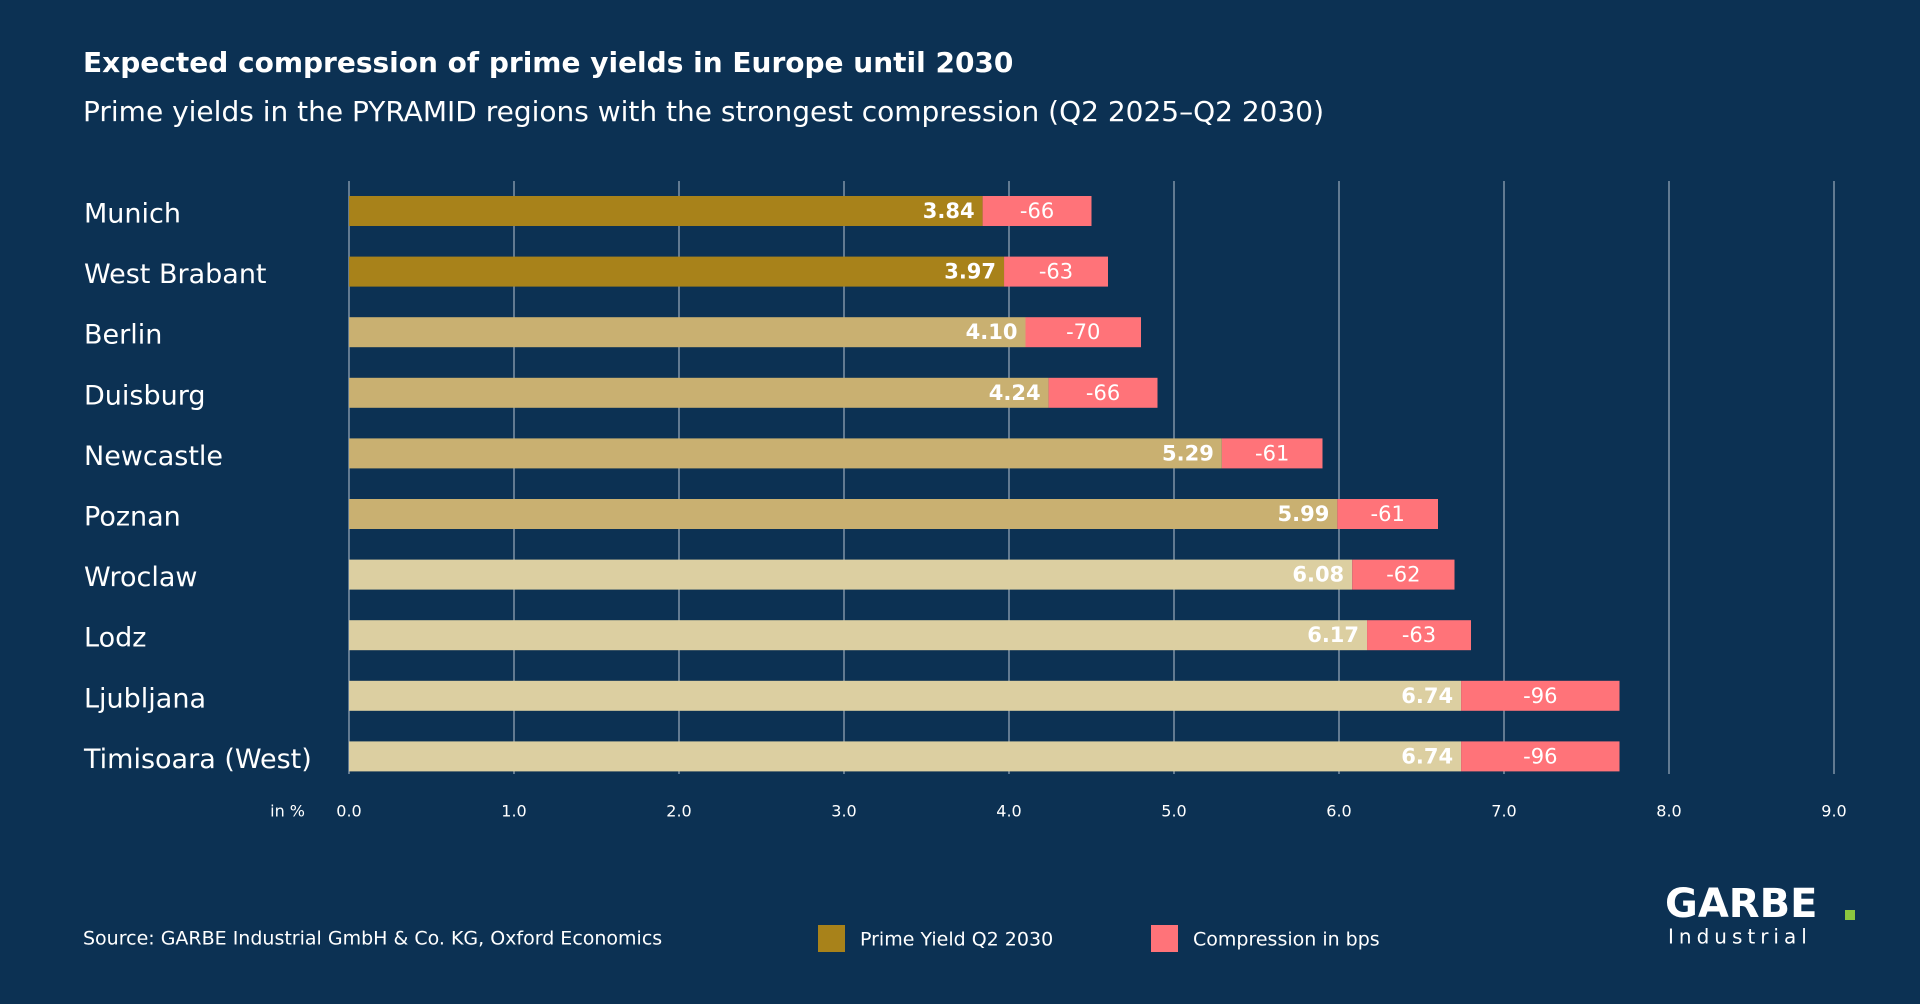 The image size is (1920, 1004). What do you see at coordinates (843, 811) in the screenshot?
I see `x-tick-label: 3.0` at bounding box center [843, 811].